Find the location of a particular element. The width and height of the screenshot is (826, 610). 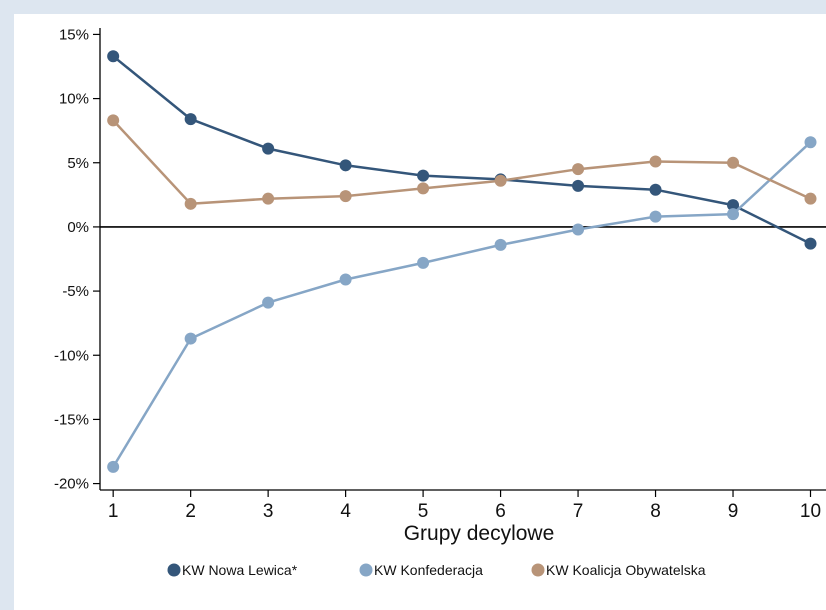

y-tick-label: 15% is located at coordinates (74, 34).